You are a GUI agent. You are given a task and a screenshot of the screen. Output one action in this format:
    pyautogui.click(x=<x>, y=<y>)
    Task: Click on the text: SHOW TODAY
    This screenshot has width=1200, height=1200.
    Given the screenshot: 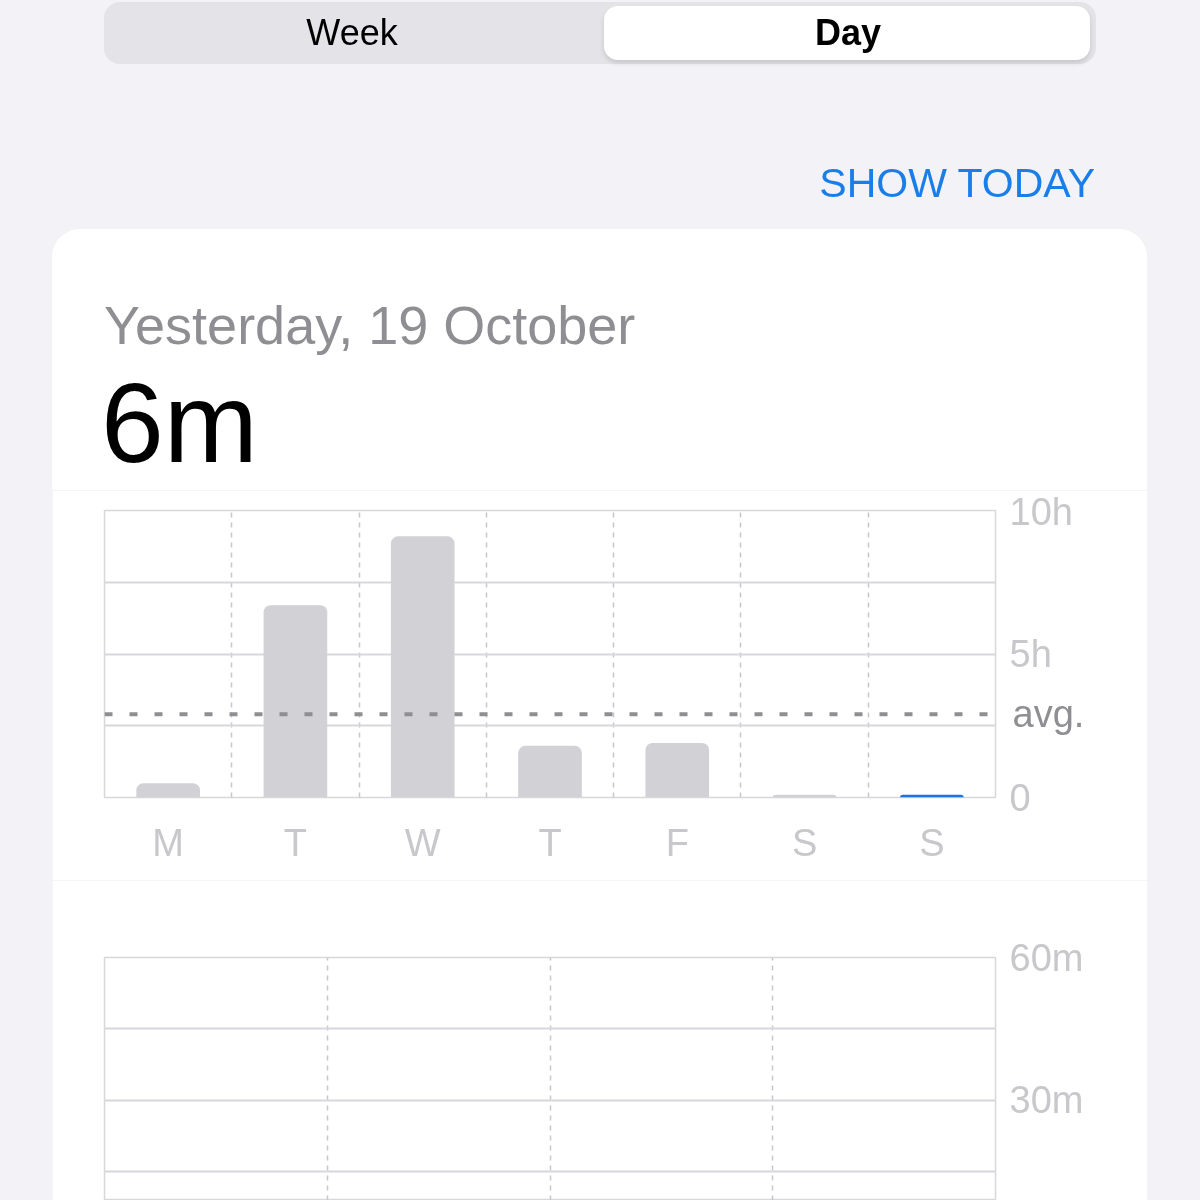 What is the action you would take?
    pyautogui.click(x=957, y=183)
    